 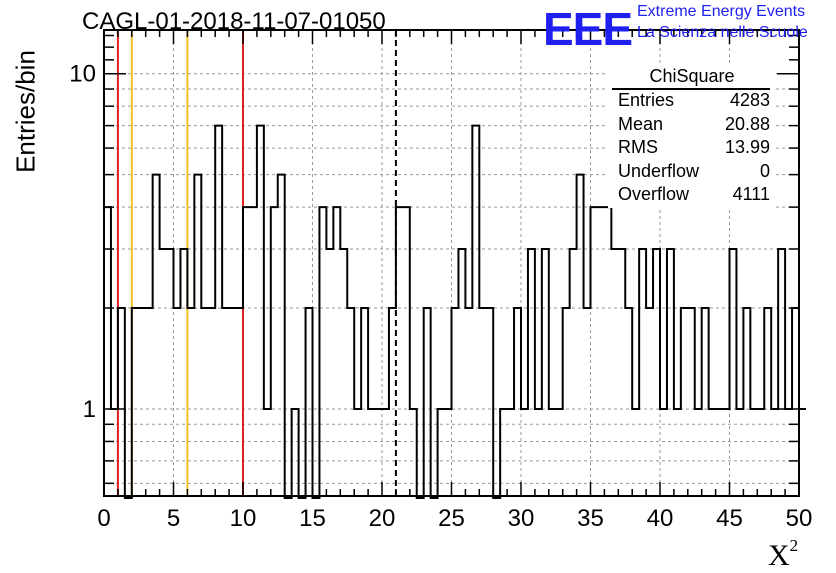 I want to click on stats-label: RMS, so click(x=638, y=147).